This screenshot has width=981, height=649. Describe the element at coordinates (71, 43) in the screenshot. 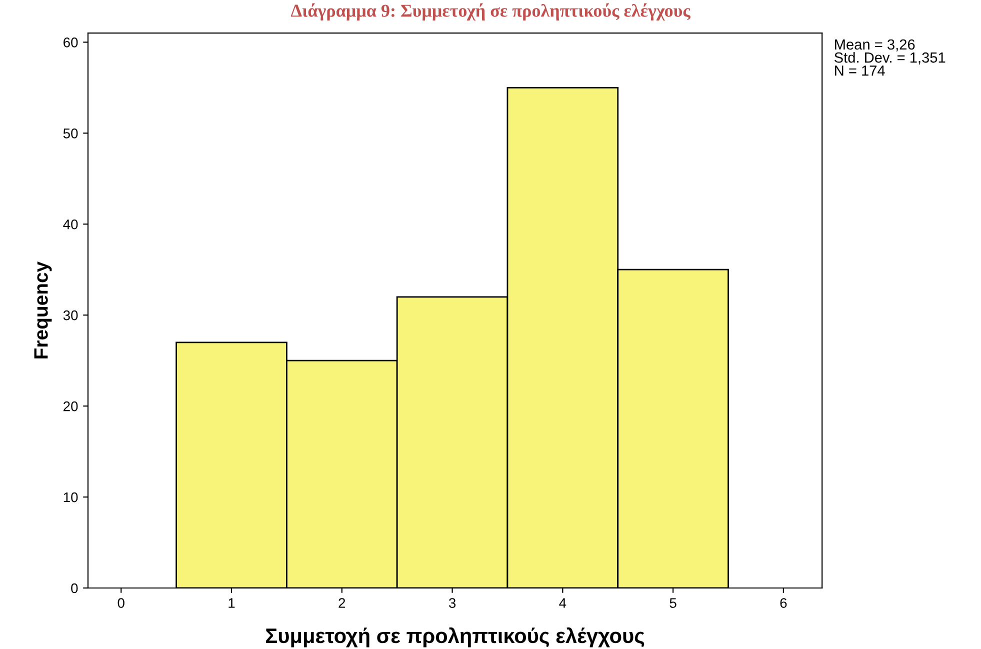

I see `y-tick-label: 60` at that location.